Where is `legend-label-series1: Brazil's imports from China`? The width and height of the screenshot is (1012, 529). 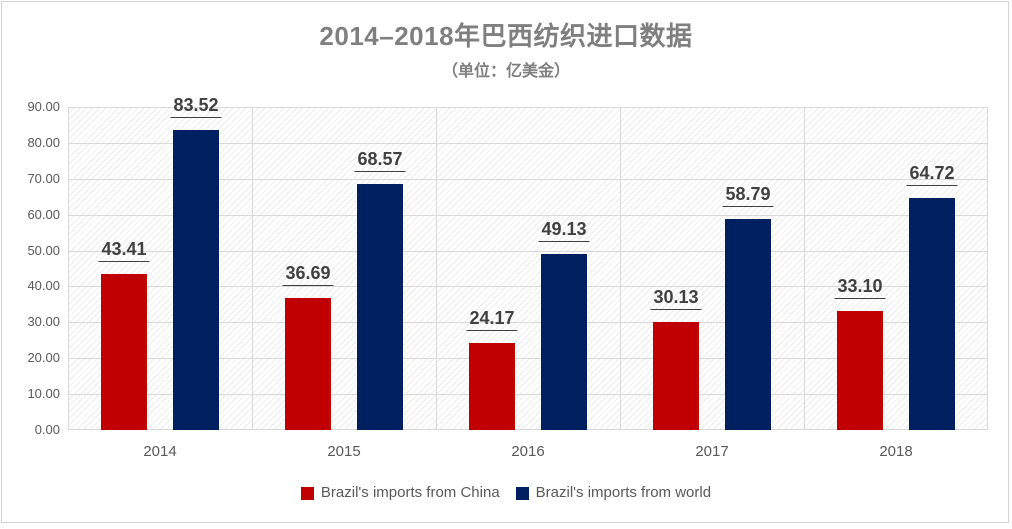
legend-label-series1: Brazil's imports from China is located at coordinates (410, 492).